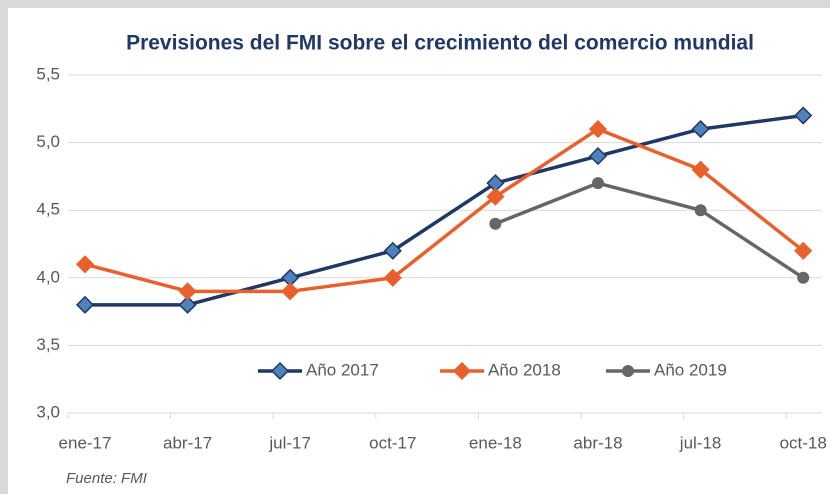 This screenshot has height=499, width=830. Describe the element at coordinates (48, 411) in the screenshot. I see `y-tick-label: 3,0` at that location.